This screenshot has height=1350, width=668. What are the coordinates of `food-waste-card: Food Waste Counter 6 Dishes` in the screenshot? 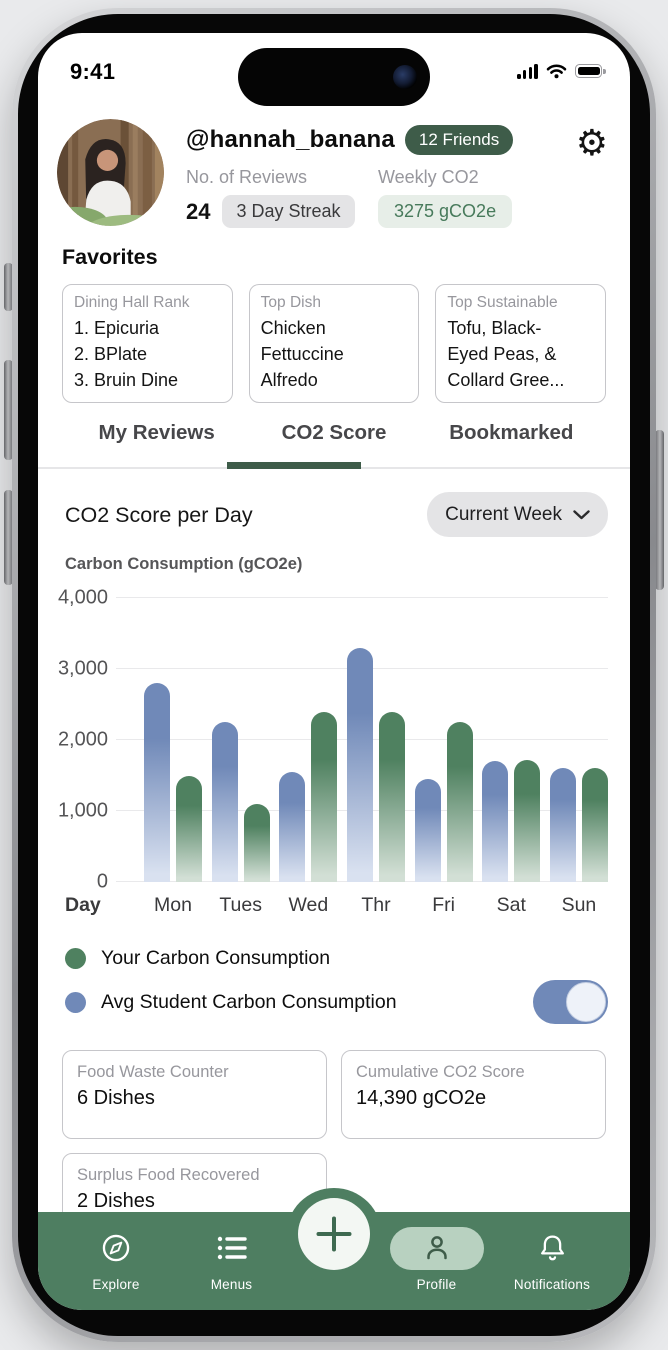 It's located at (194, 1094).